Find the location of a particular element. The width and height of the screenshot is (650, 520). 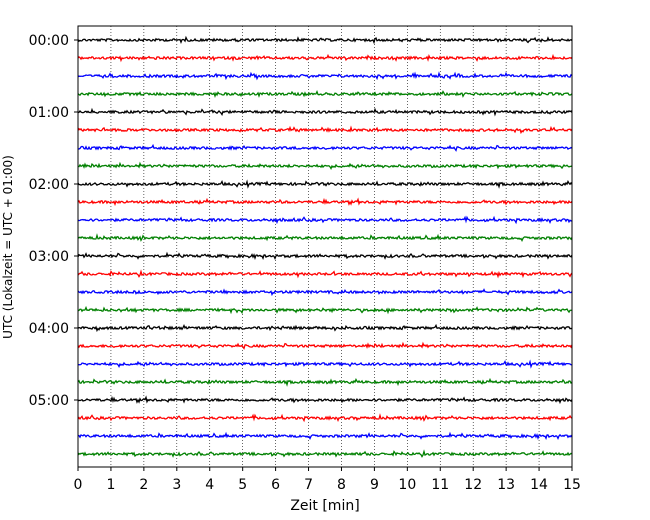

y-axis: 00:00 01:00 02:00 03:00 04:00 05:00 is located at coordinates (53, 221).